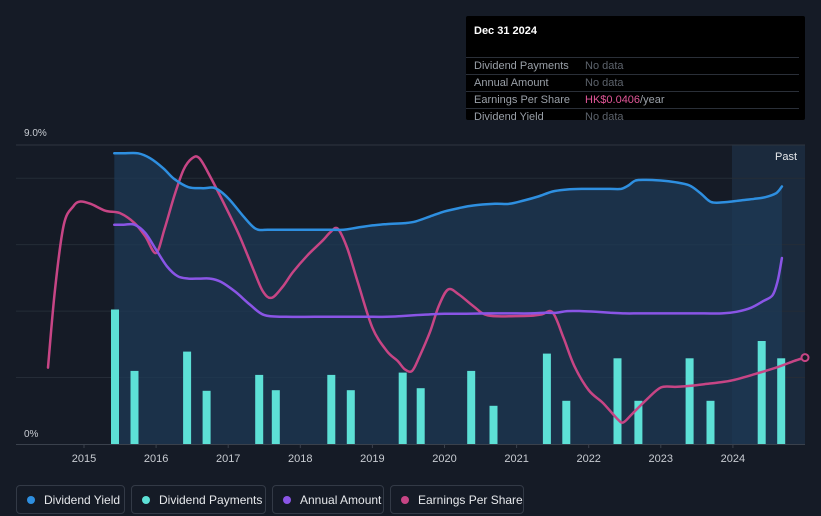  Describe the element at coordinates (652, 100) in the screenshot. I see `tooltip-eps-unit: /year` at that location.